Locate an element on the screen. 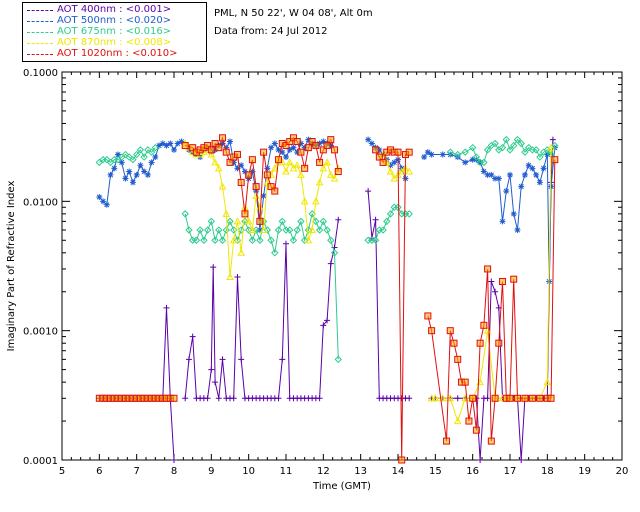 This screenshot has height=512, width=640. x-tick-label: 14 is located at coordinates (398, 471).